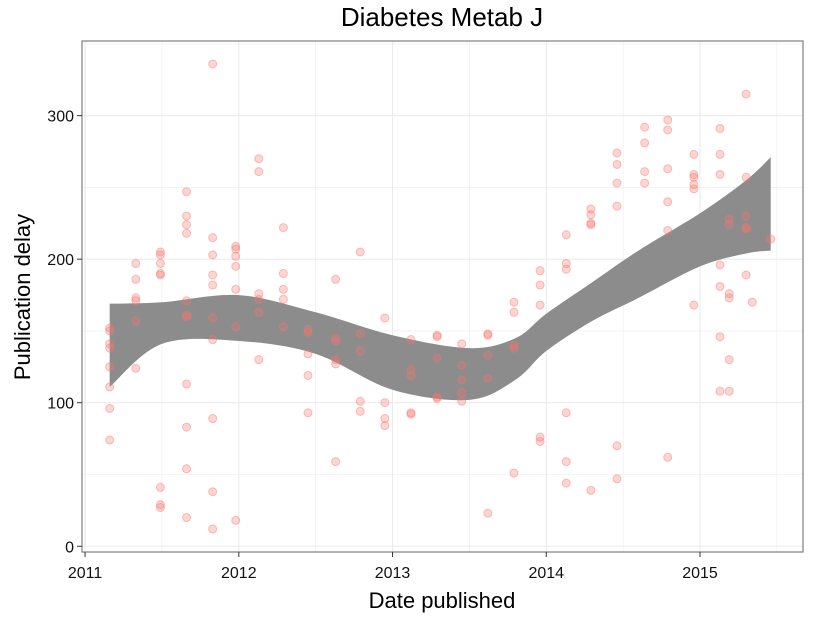 The width and height of the screenshot is (825, 618). I want to click on x-axis-ticks: 2011 2012 2013 2014 2015, so click(393, 567).